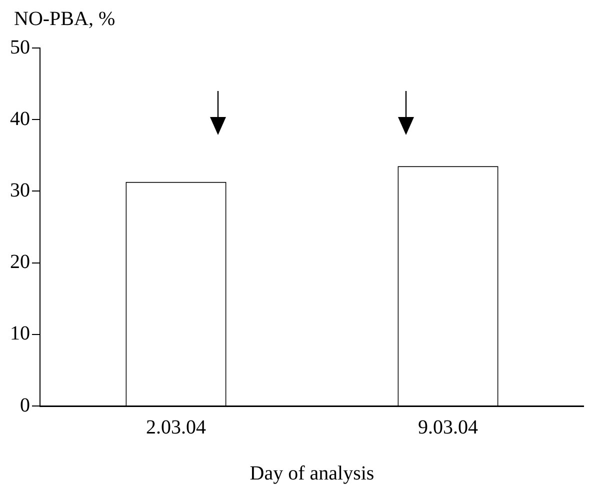 This screenshot has height=498, width=592. I want to click on y-tick-label: 0, so click(25, 405).